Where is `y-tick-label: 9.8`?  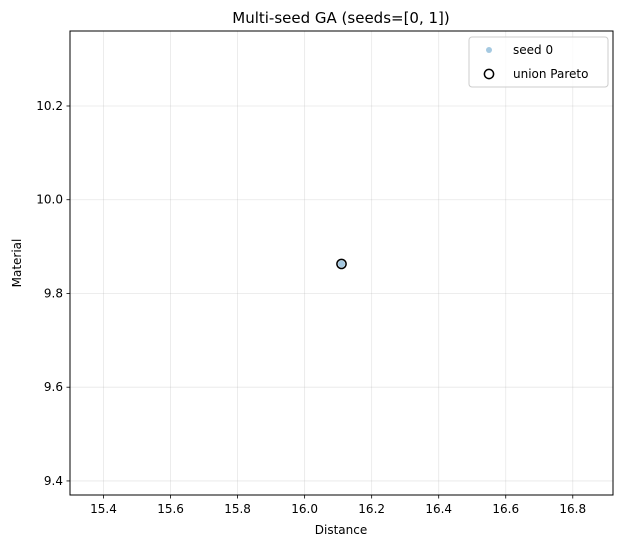
y-tick-label: 9.8 is located at coordinates (53, 293).